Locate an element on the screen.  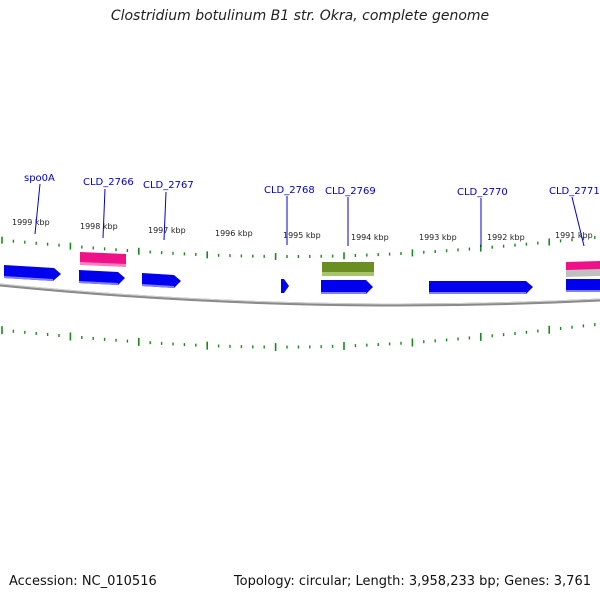
ruler-label-1995: 1995 kbp is located at coordinates (302, 235).